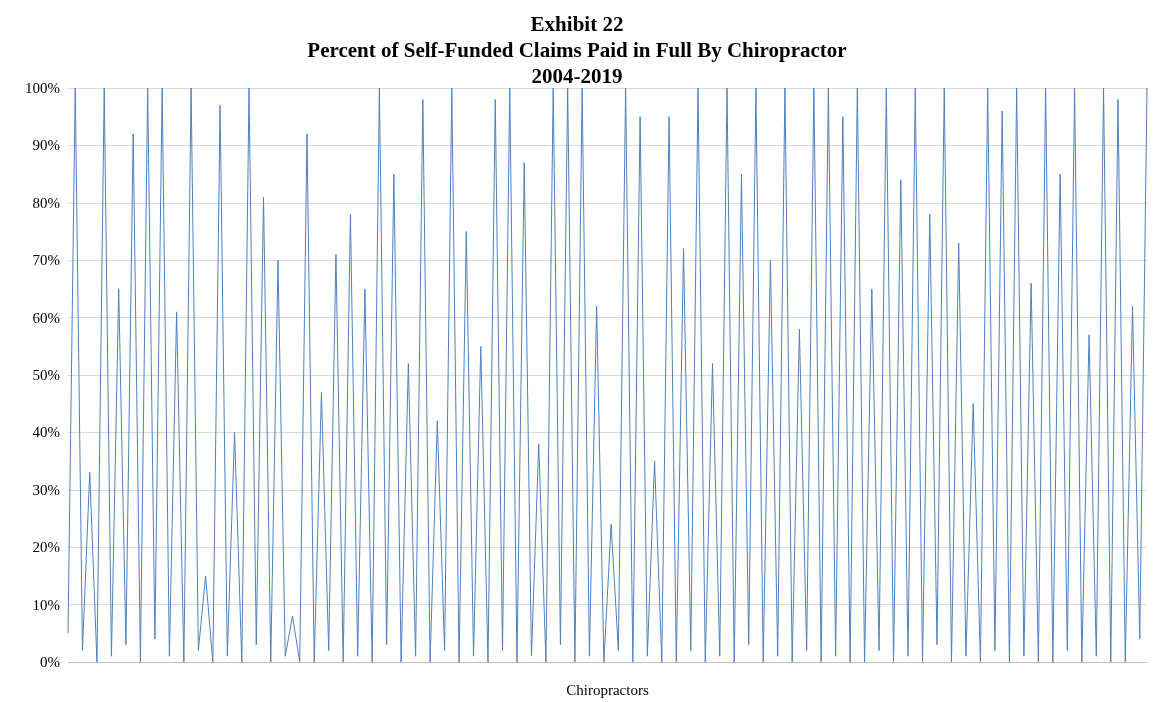 The height and width of the screenshot is (702, 1154). Describe the element at coordinates (577, 50) in the screenshot. I see `chart-title: Exhibit 22 Percent of Self-Funded Claims Paid in Full By Chiropractor 2004-2019` at that location.